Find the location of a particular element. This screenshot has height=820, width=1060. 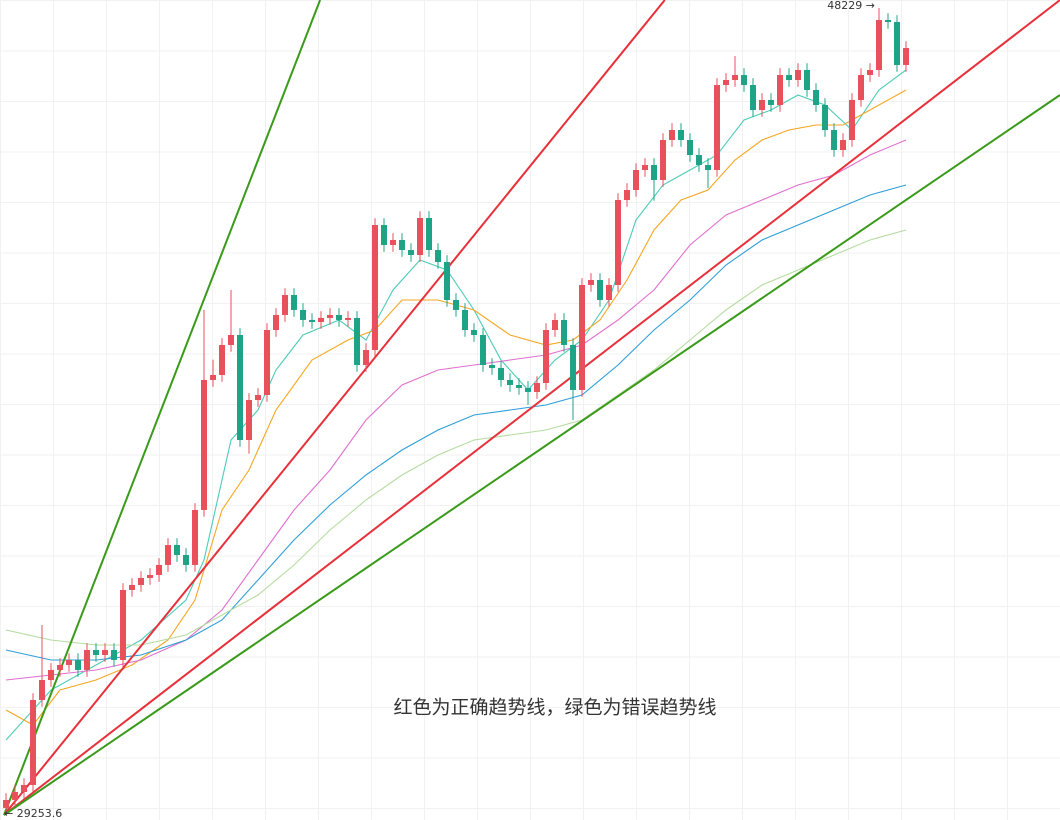

min-label: ← 29253.6 is located at coordinates (33, 813).